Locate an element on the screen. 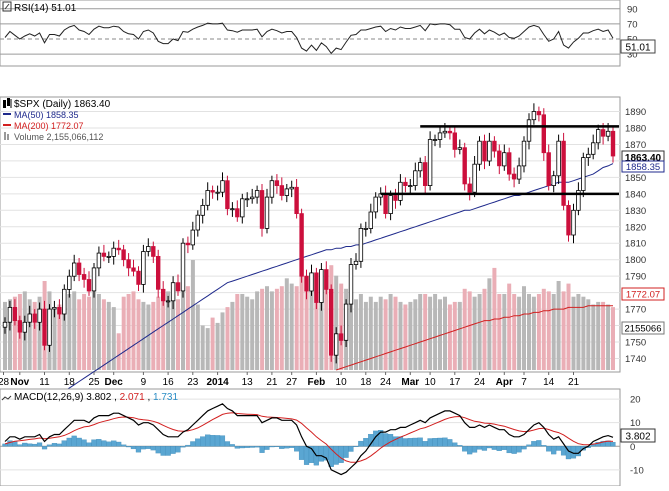  x-axis-label: 28 is located at coordinates (4, 382).